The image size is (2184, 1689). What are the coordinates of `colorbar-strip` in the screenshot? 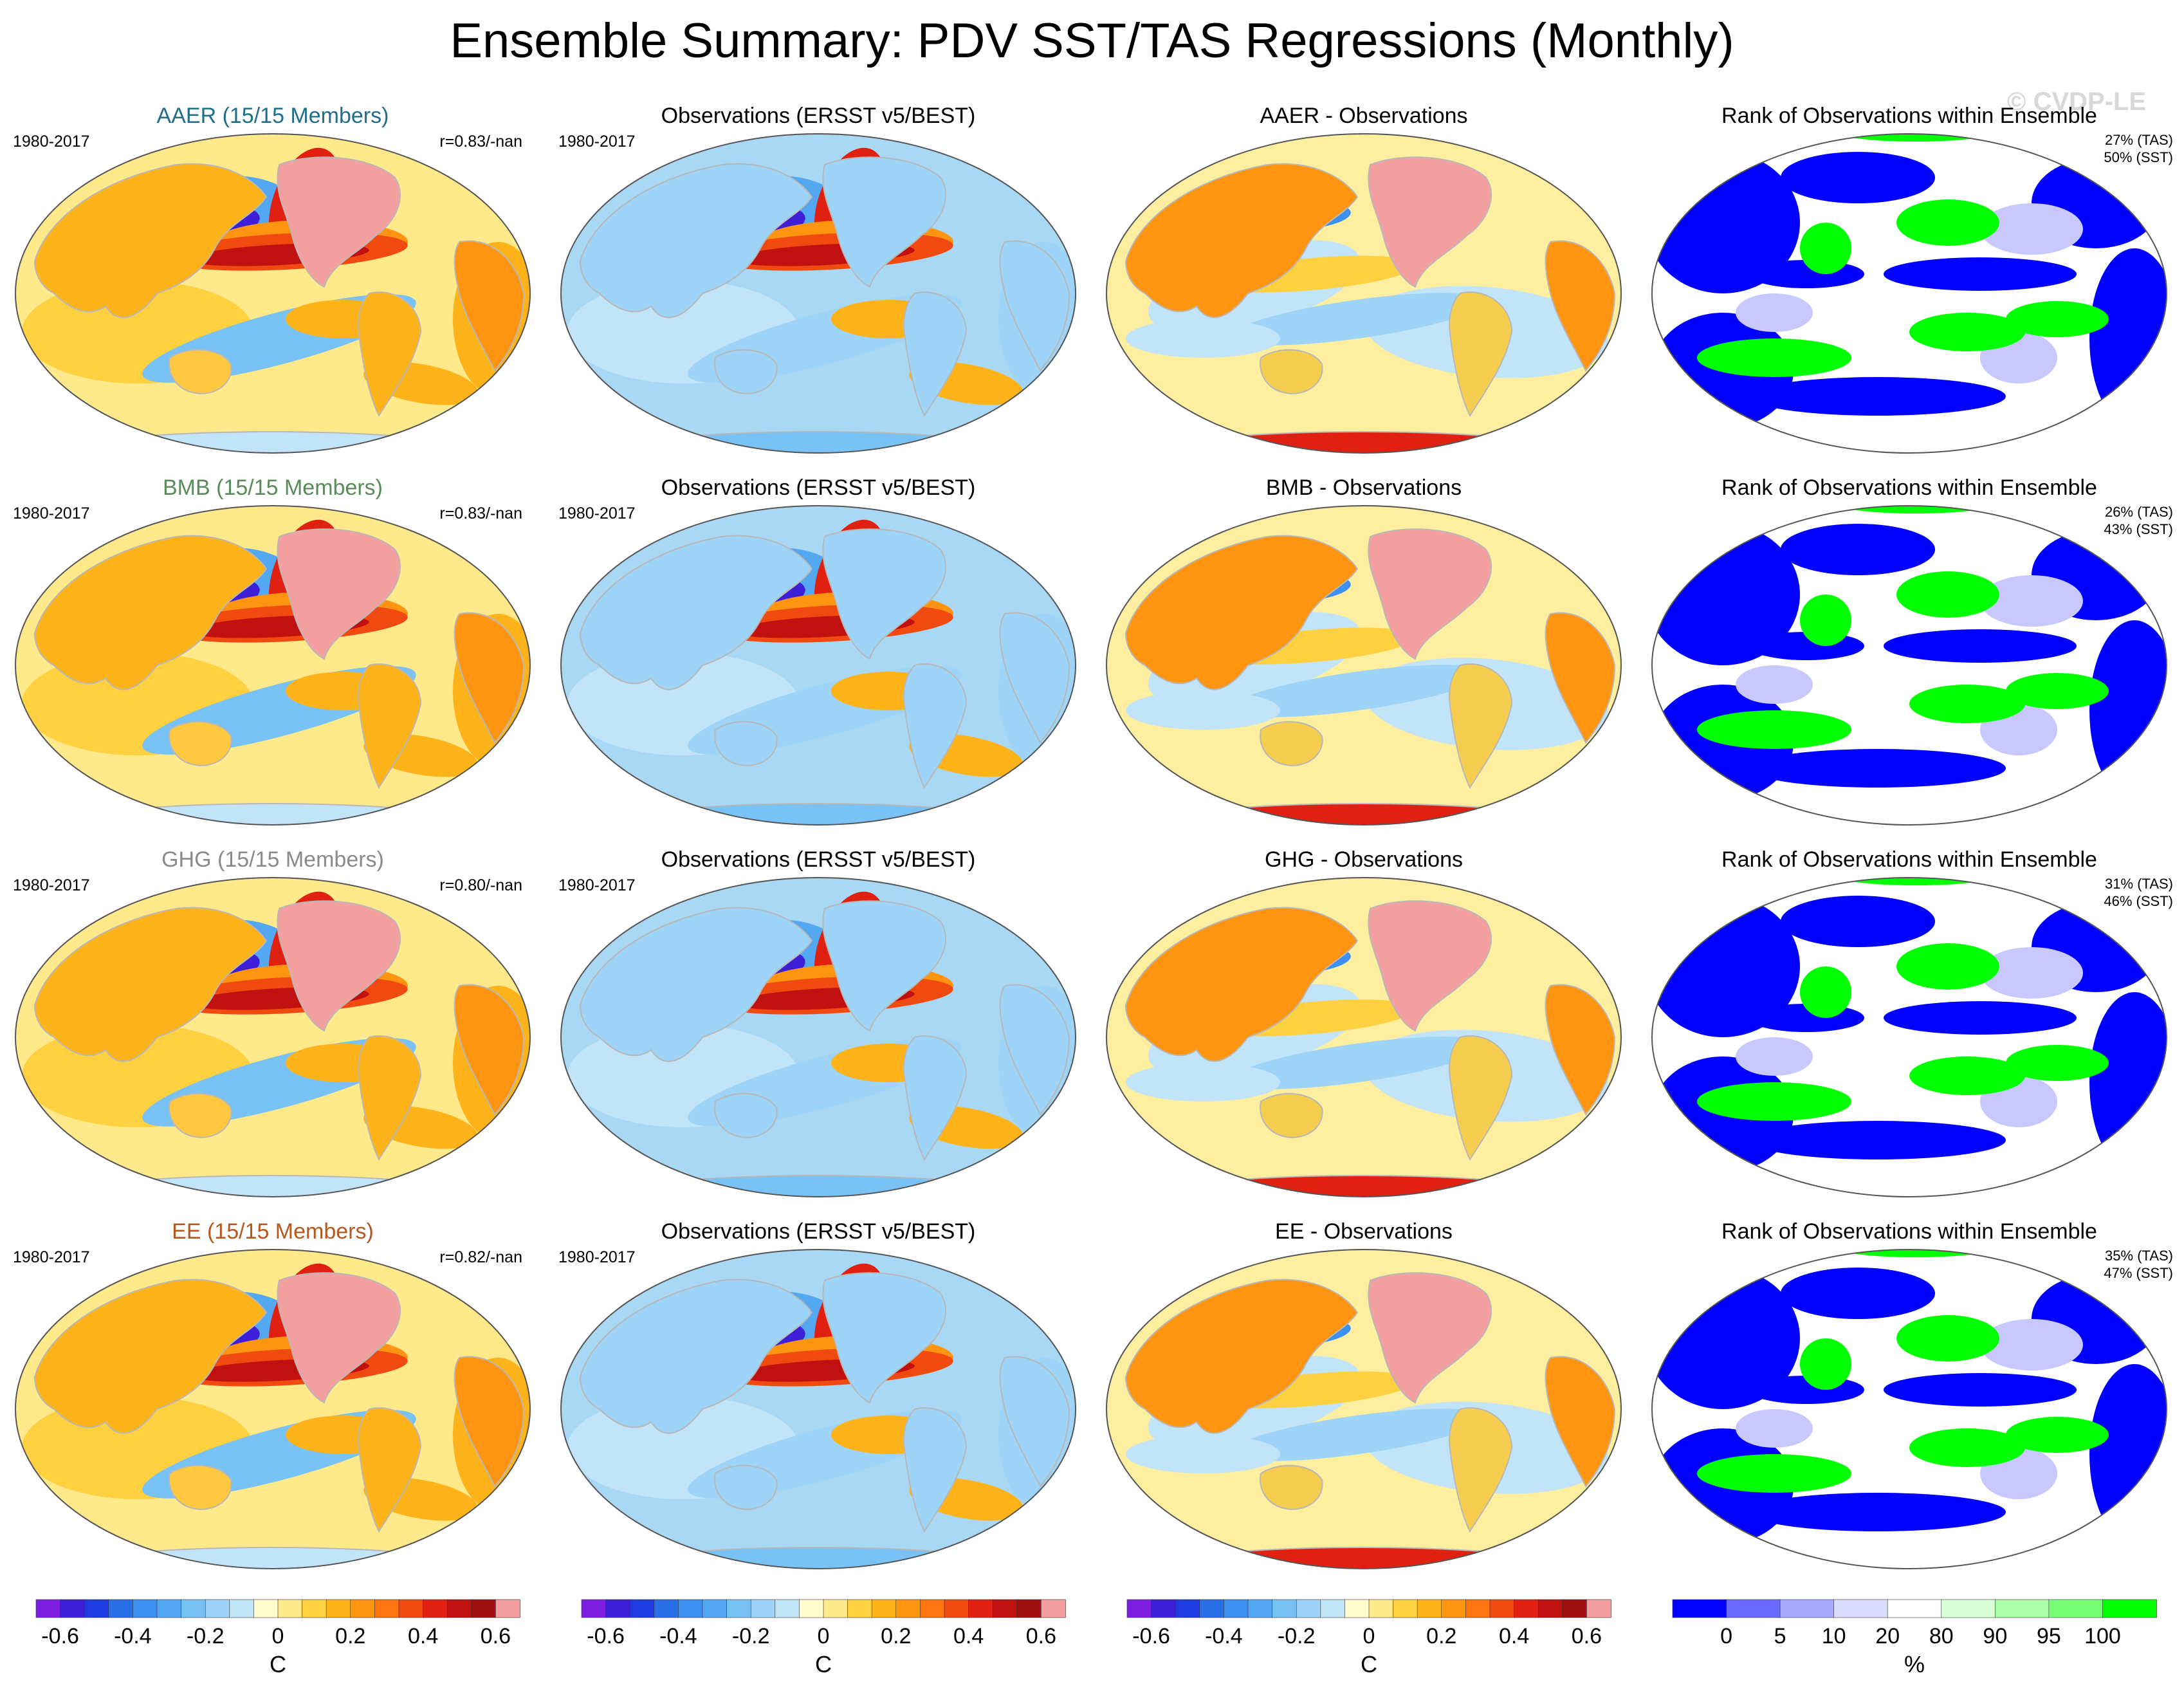 It's located at (824, 1608).